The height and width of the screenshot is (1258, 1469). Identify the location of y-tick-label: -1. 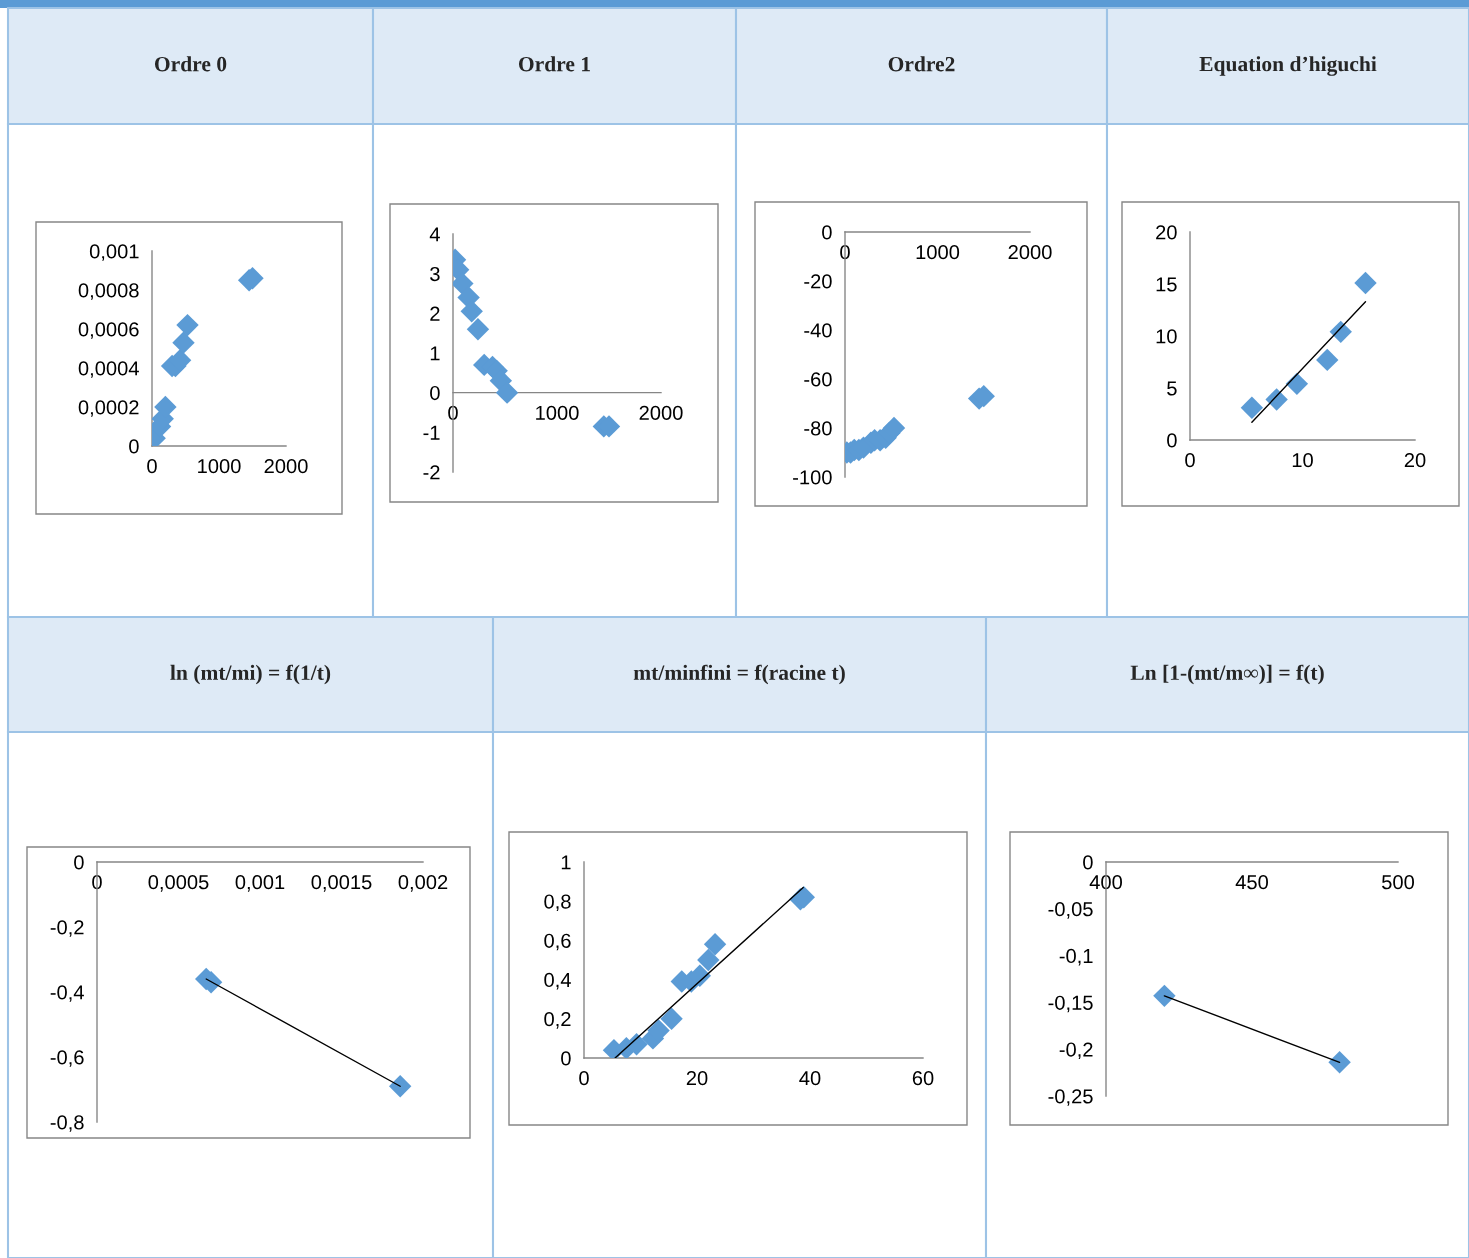
(431, 432).